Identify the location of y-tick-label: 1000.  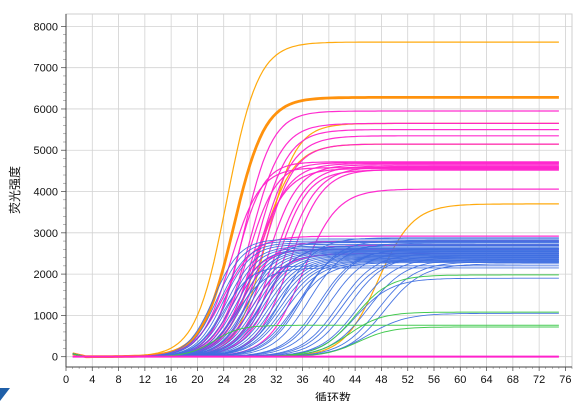
(46, 316).